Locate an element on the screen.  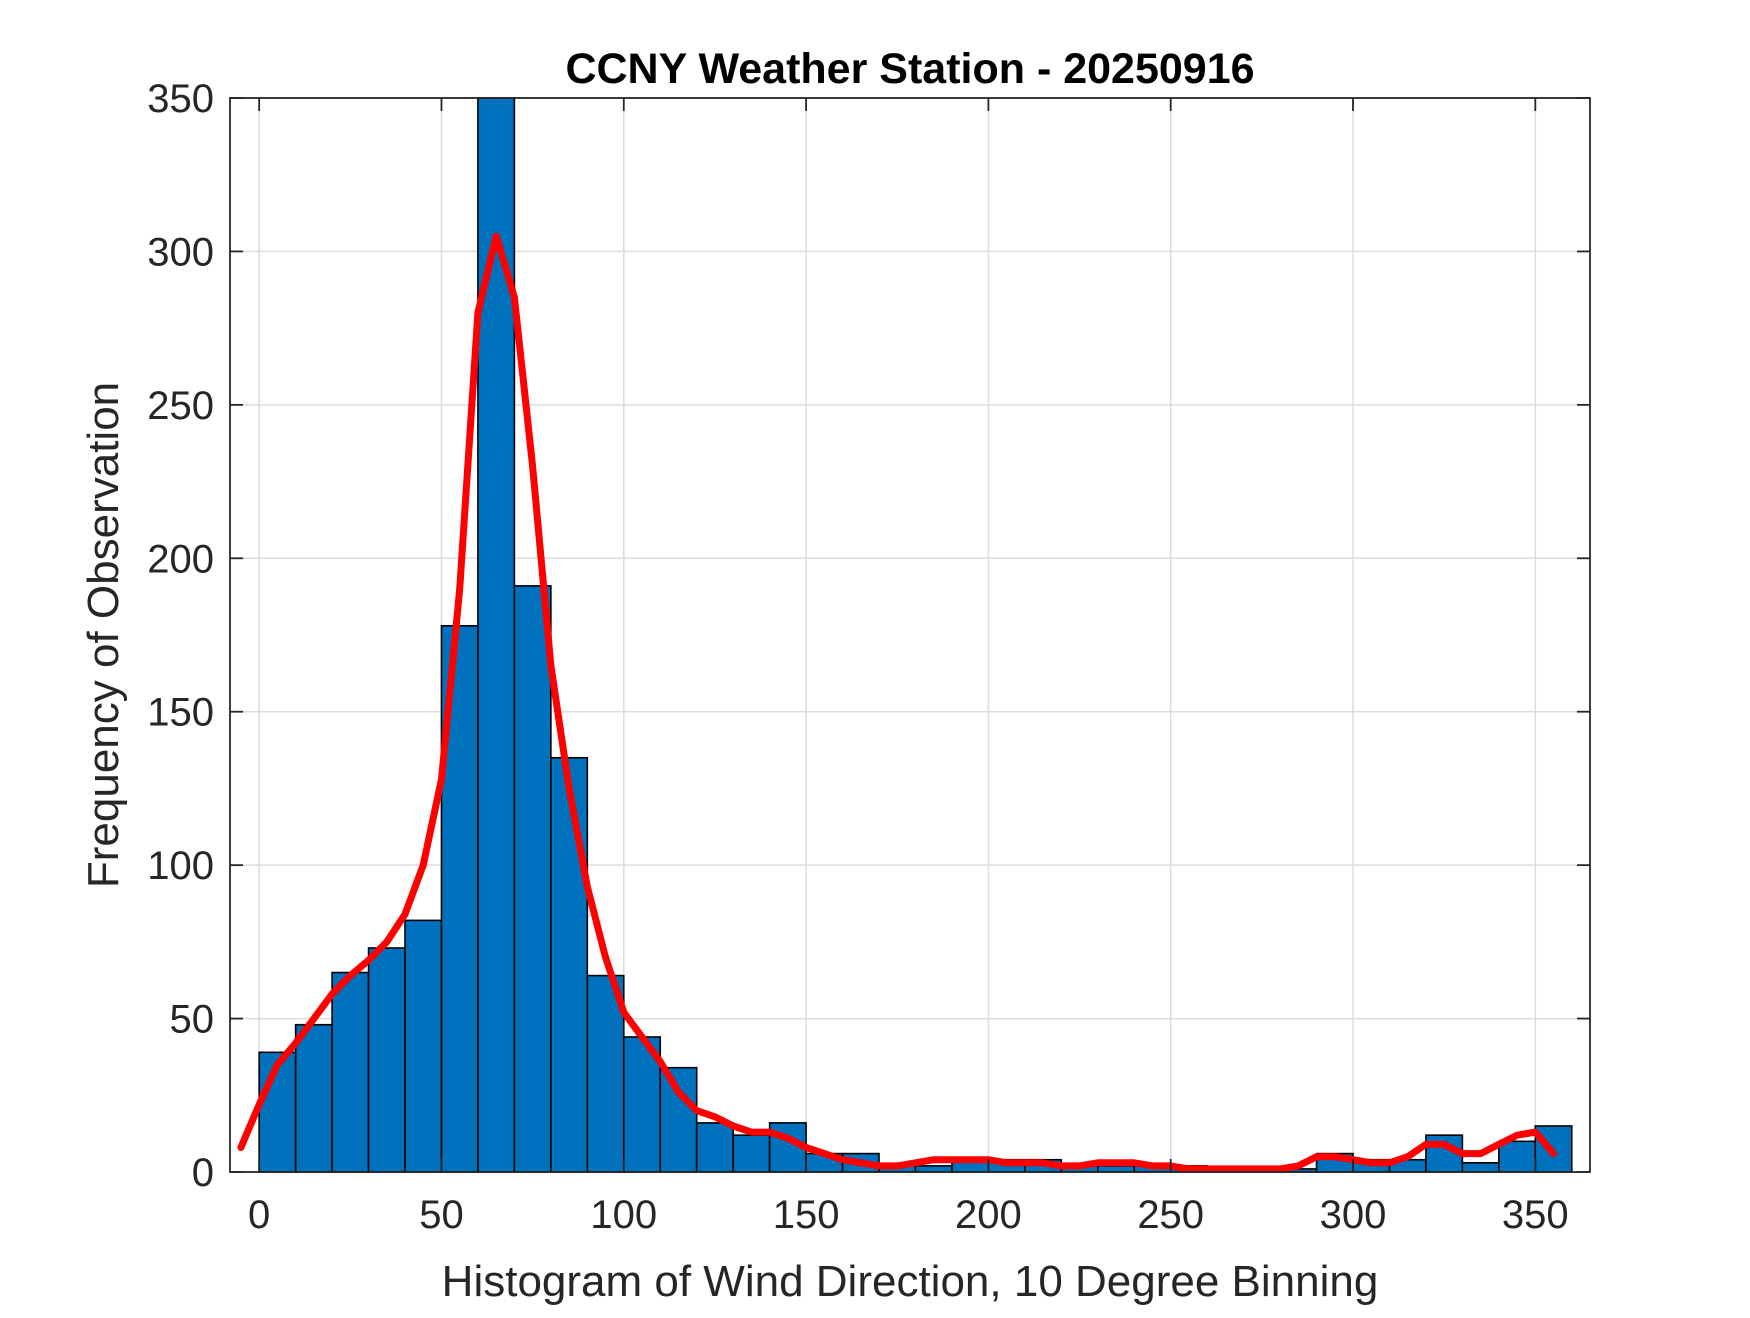
y-tick-label-1: 50 is located at coordinates (192, 1020).